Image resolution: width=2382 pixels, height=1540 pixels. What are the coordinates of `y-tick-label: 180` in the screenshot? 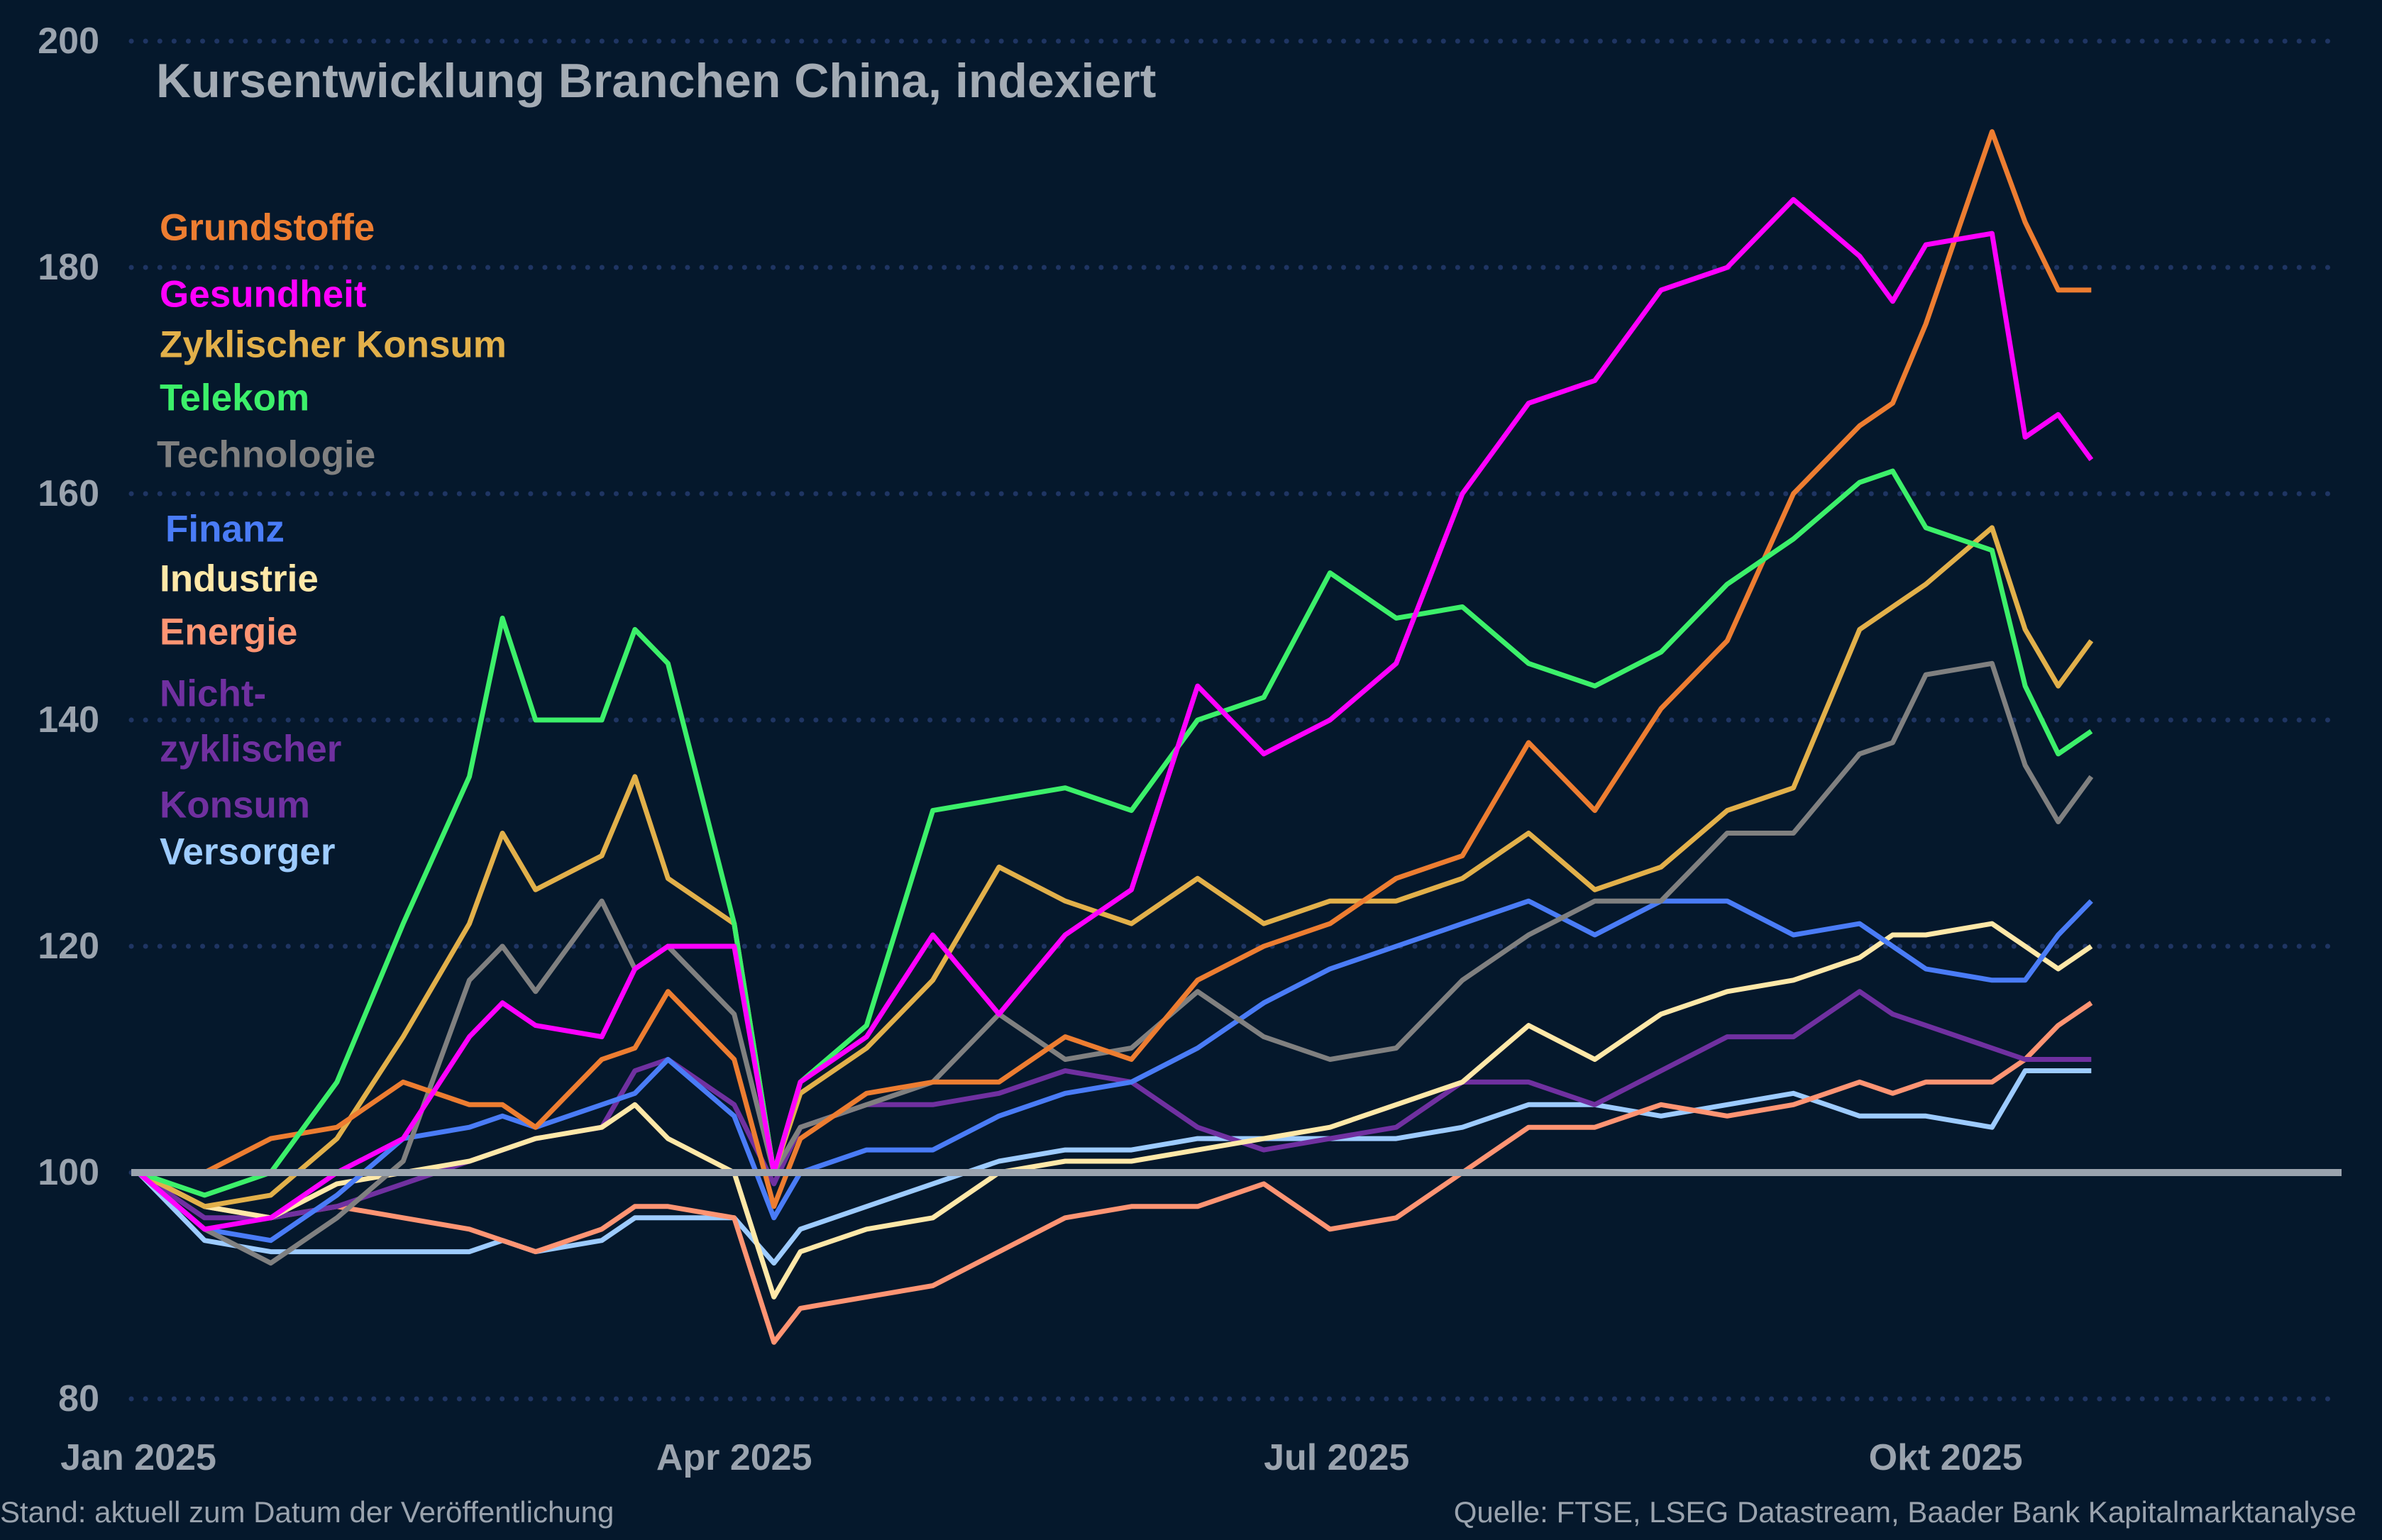 It's located at (68, 267).